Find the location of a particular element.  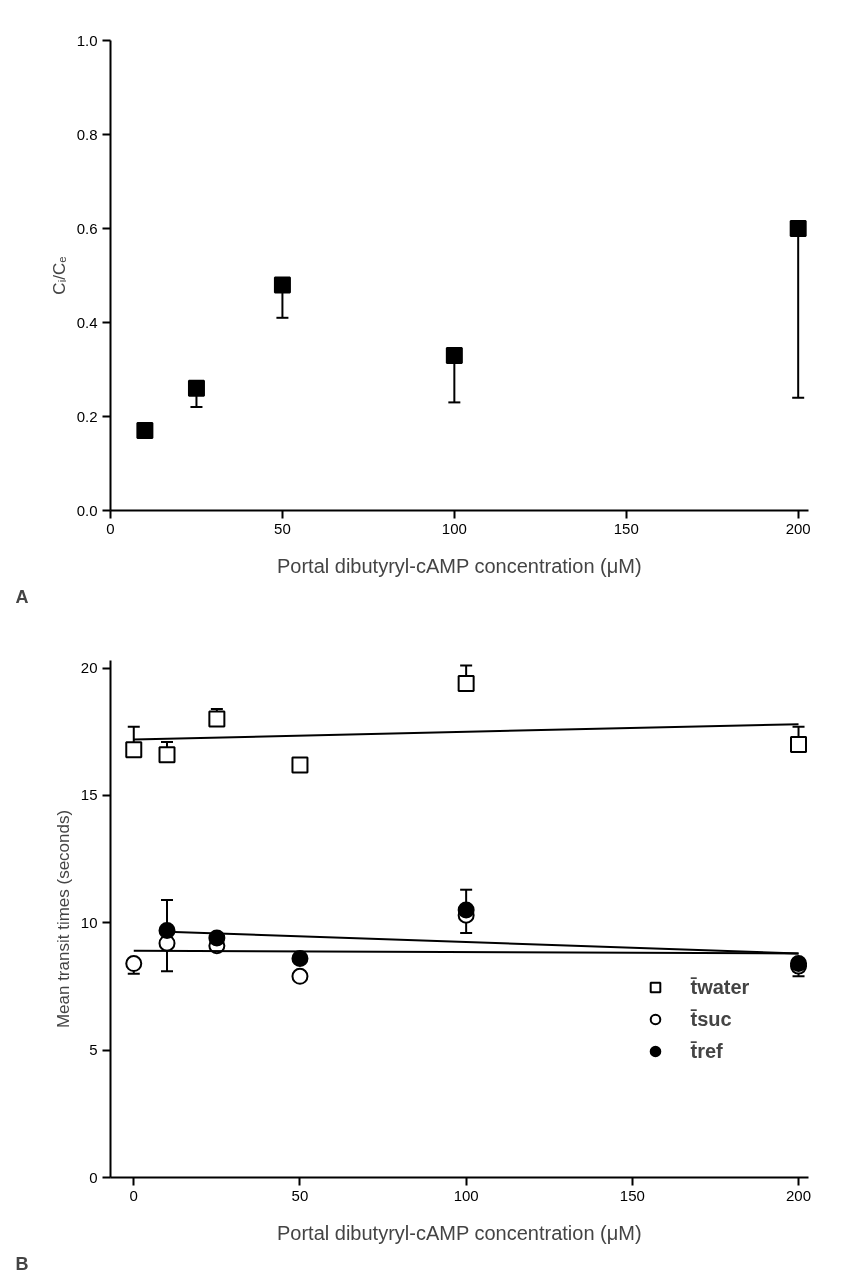

legend-label: t̄ref is located at coordinates (706, 1051).